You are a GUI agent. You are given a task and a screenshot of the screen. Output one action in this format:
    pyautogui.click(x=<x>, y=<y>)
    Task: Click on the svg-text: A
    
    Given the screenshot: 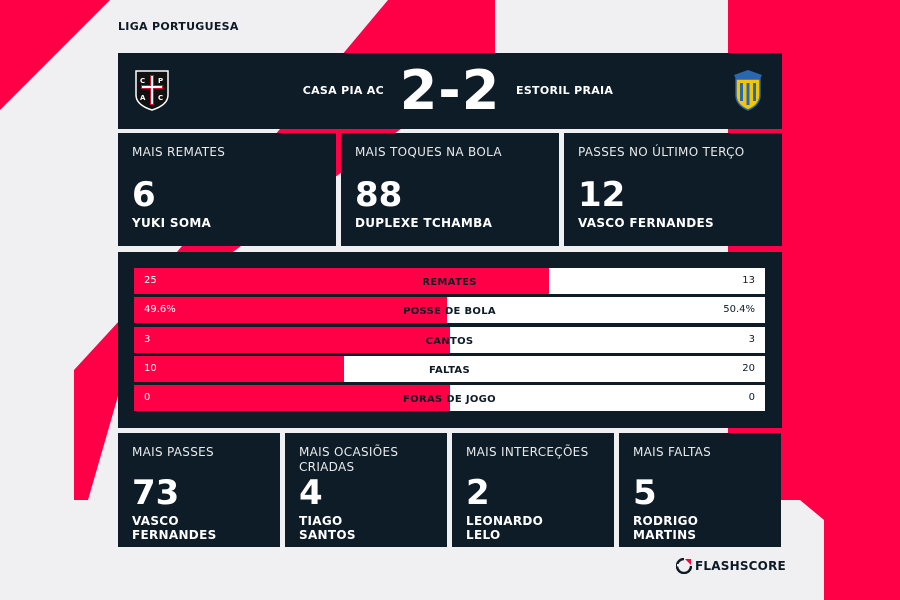 What is the action you would take?
    pyautogui.click(x=143, y=98)
    